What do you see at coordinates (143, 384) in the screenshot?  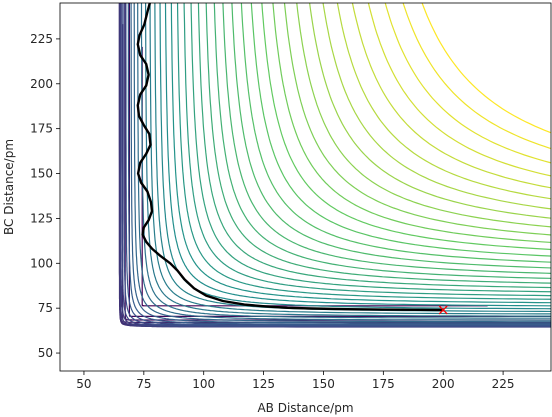 I see `x-tick-label: 75` at bounding box center [143, 384].